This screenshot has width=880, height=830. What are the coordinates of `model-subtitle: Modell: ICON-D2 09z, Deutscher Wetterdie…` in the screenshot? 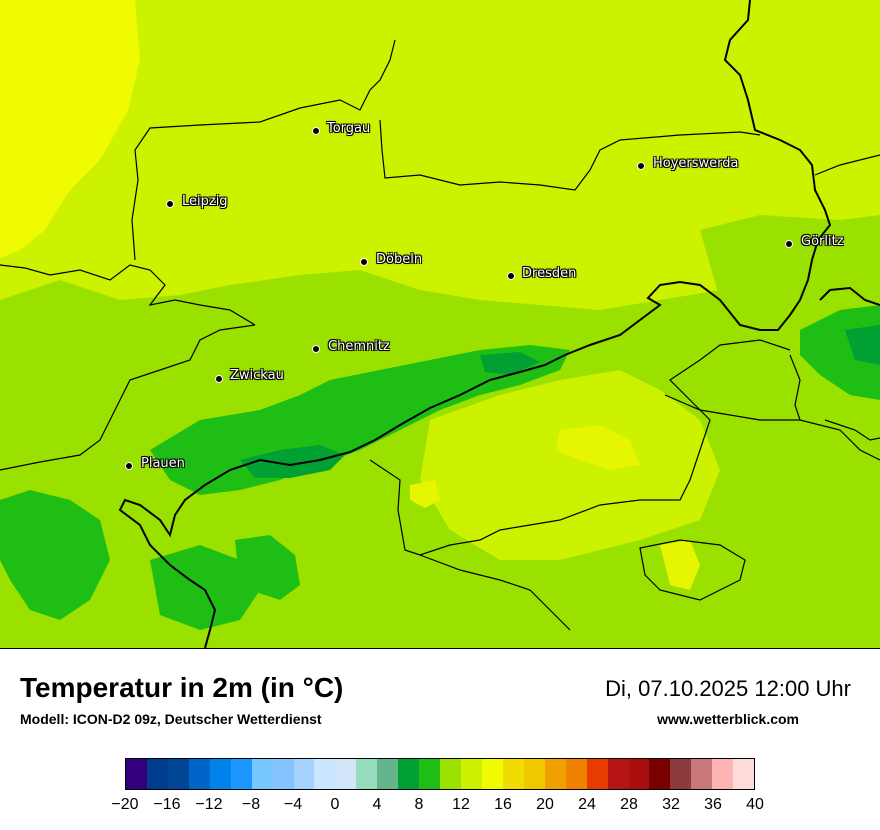 It's located at (171, 719).